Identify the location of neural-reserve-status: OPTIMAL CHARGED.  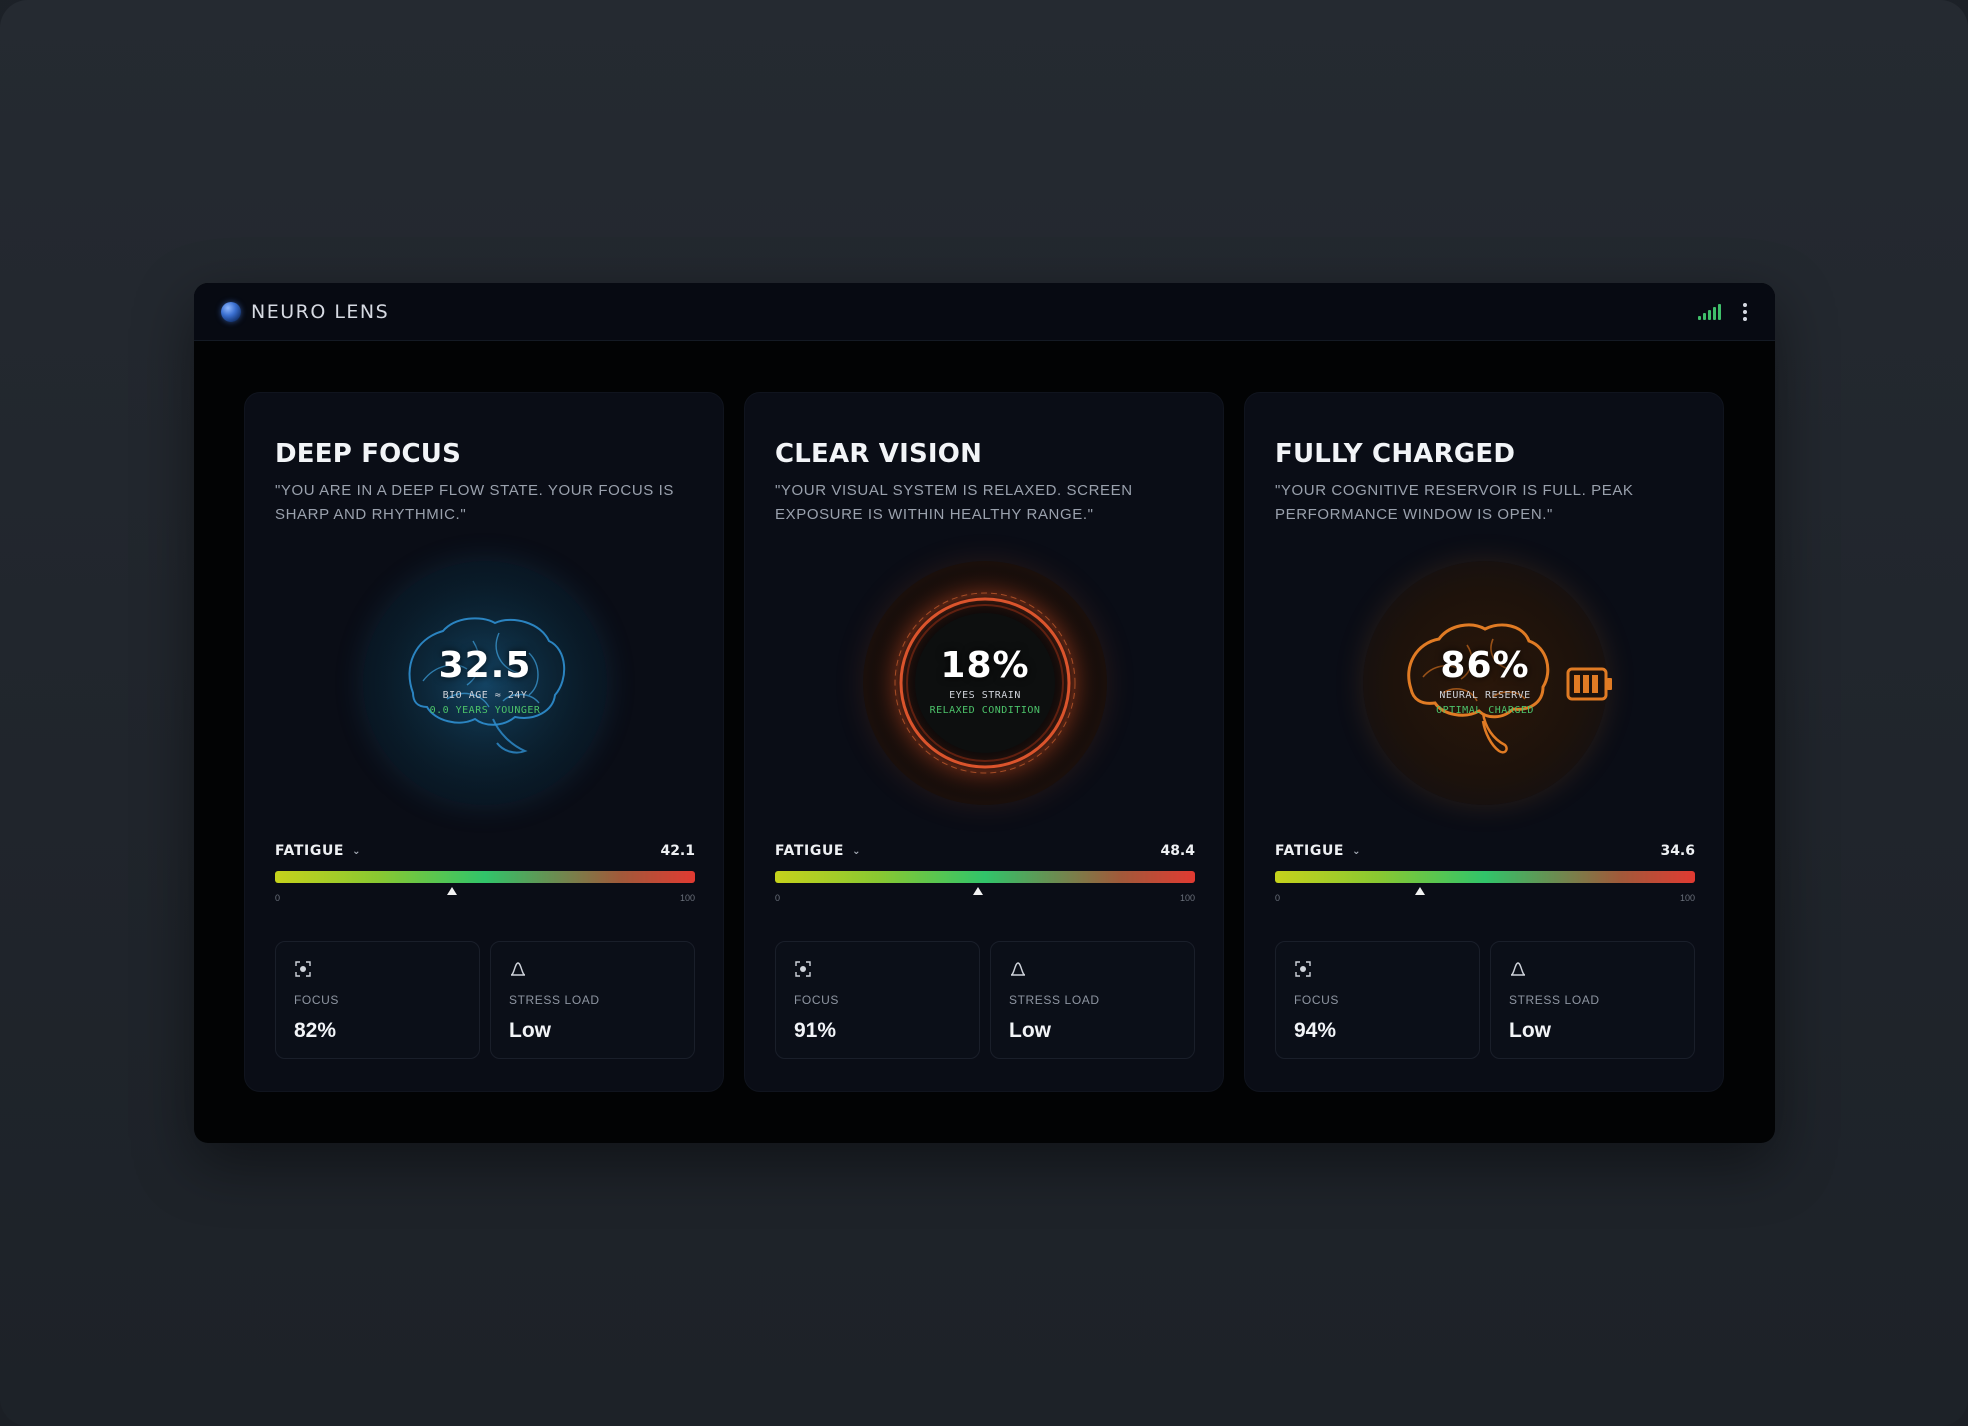
(1485, 710).